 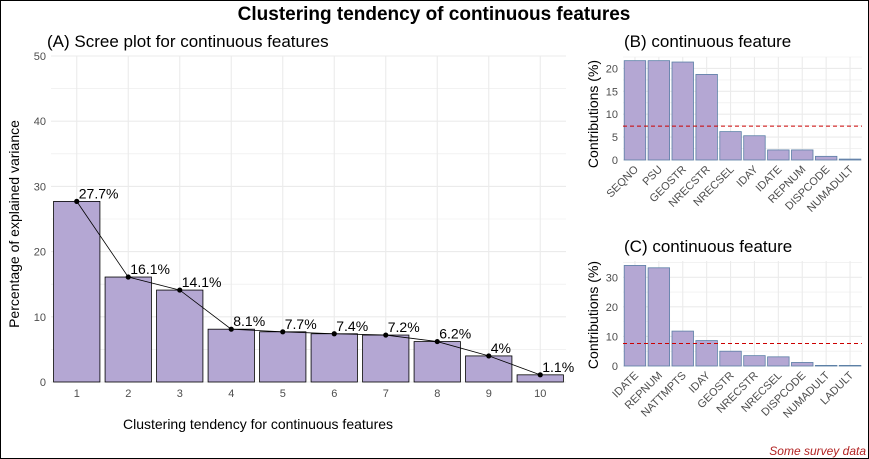 I want to click on x-tick-label: 9, so click(x=489, y=394).